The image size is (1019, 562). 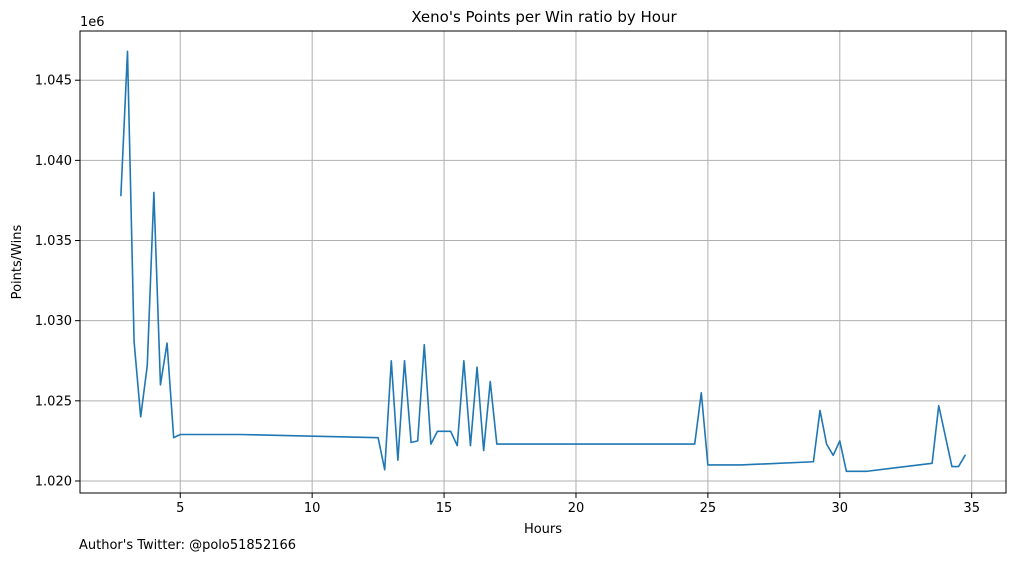 What do you see at coordinates (543, 529) in the screenshot?
I see `x-axis-label: Hours` at bounding box center [543, 529].